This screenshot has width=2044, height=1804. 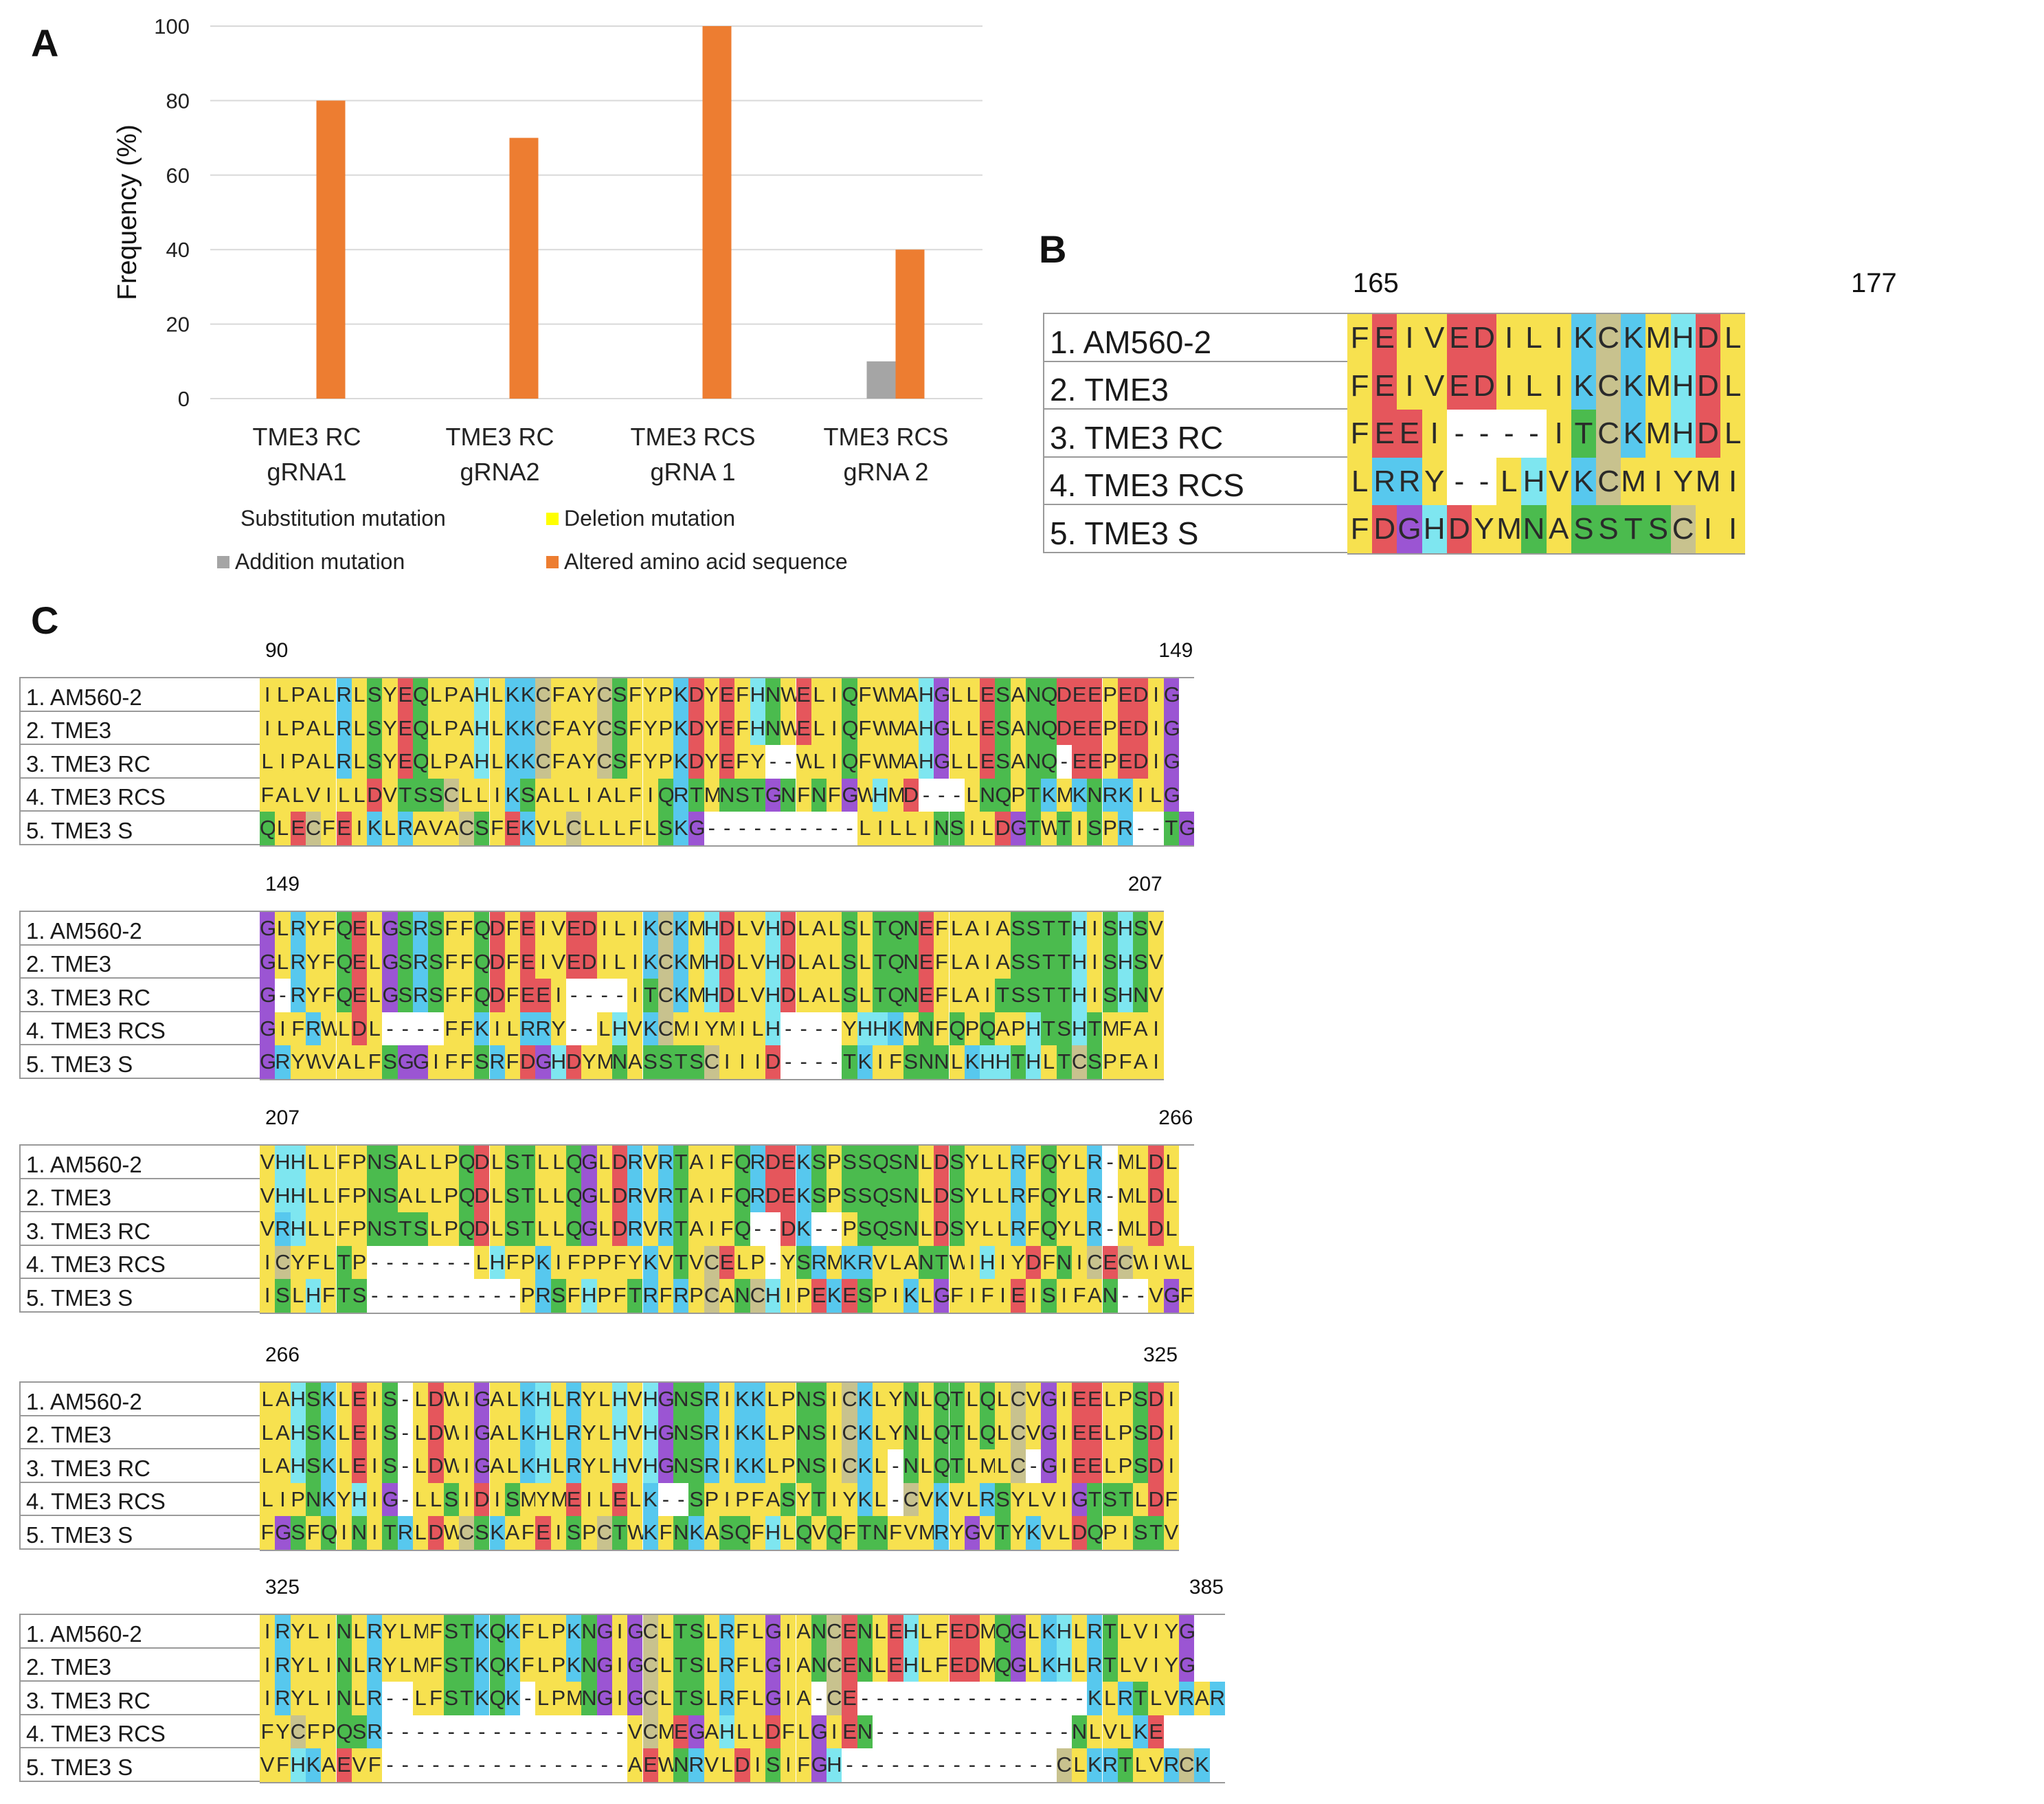 I want to click on residue-cell: E, so click(x=849, y=1731).